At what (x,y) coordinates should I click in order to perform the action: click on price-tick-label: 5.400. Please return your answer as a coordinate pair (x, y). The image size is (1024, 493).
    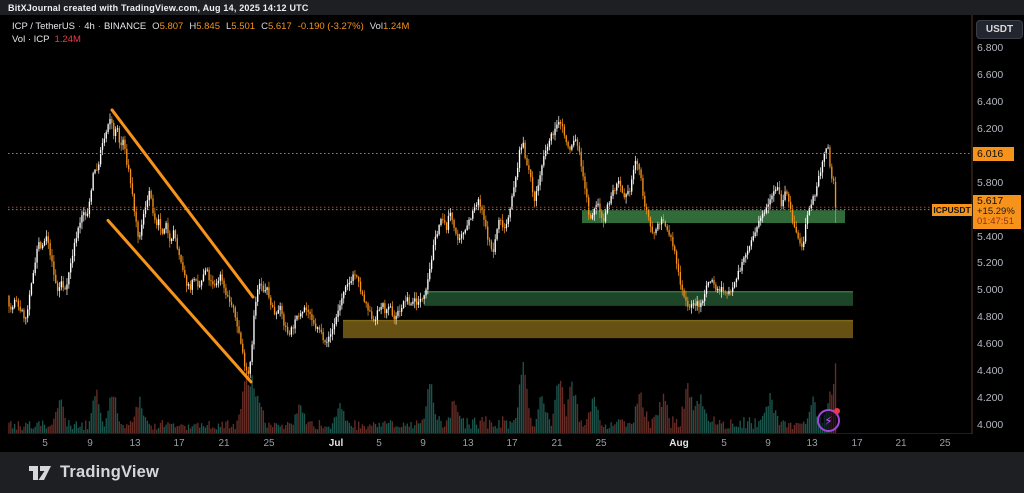
    Looking at the image, I should click on (990, 236).